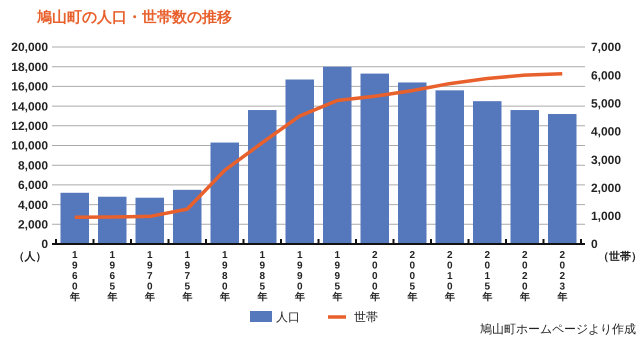 Image resolution: width=644 pixels, height=341 pixels. Describe the element at coordinates (29, 67) in the screenshot. I see `y-tick-label: 18,000` at that location.